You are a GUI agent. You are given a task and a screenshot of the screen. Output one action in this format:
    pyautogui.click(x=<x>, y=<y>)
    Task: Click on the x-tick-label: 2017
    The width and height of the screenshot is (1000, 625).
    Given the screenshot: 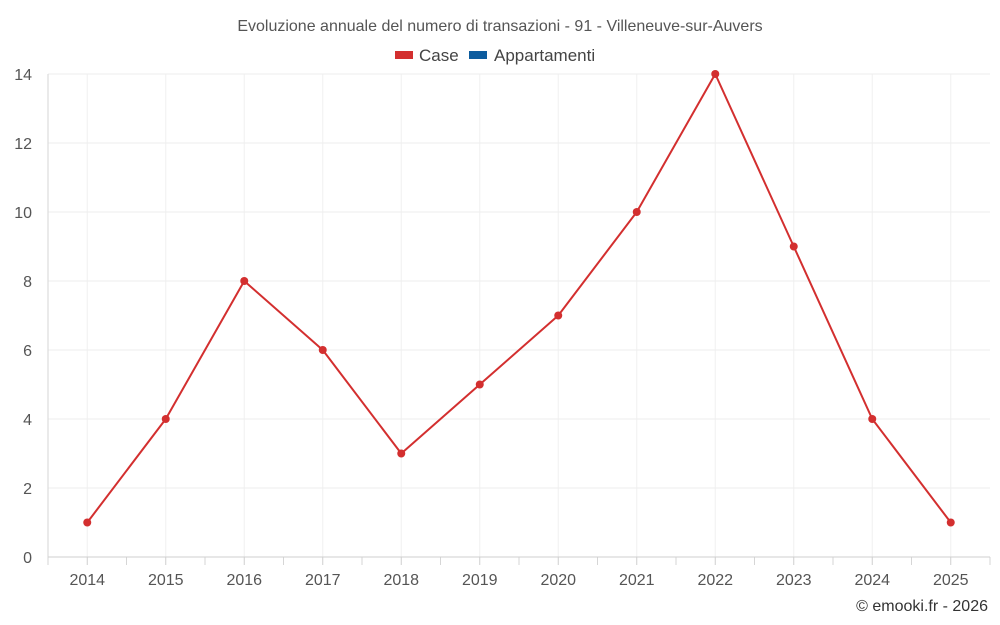 What is the action you would take?
    pyautogui.click(x=323, y=580)
    